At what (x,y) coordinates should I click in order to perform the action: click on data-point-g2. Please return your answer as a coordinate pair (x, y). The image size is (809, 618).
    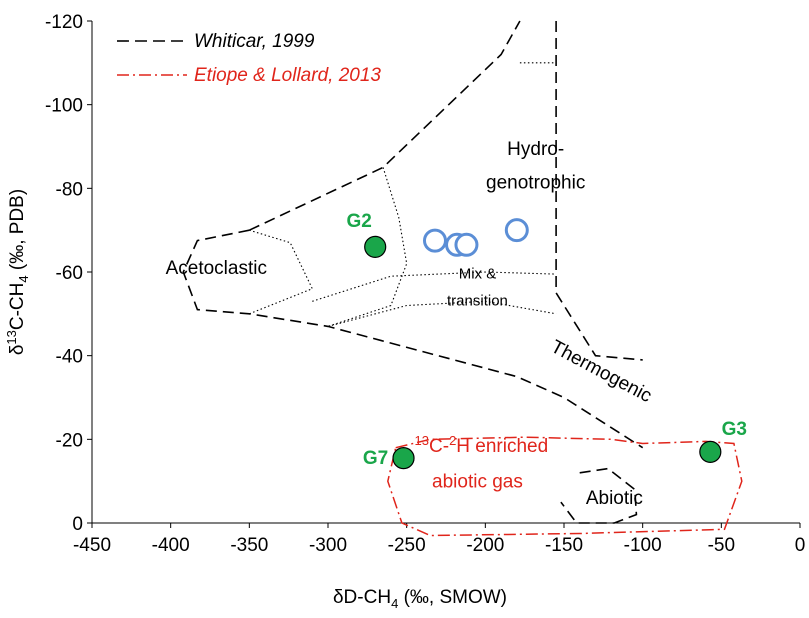
    Looking at the image, I should click on (375, 246).